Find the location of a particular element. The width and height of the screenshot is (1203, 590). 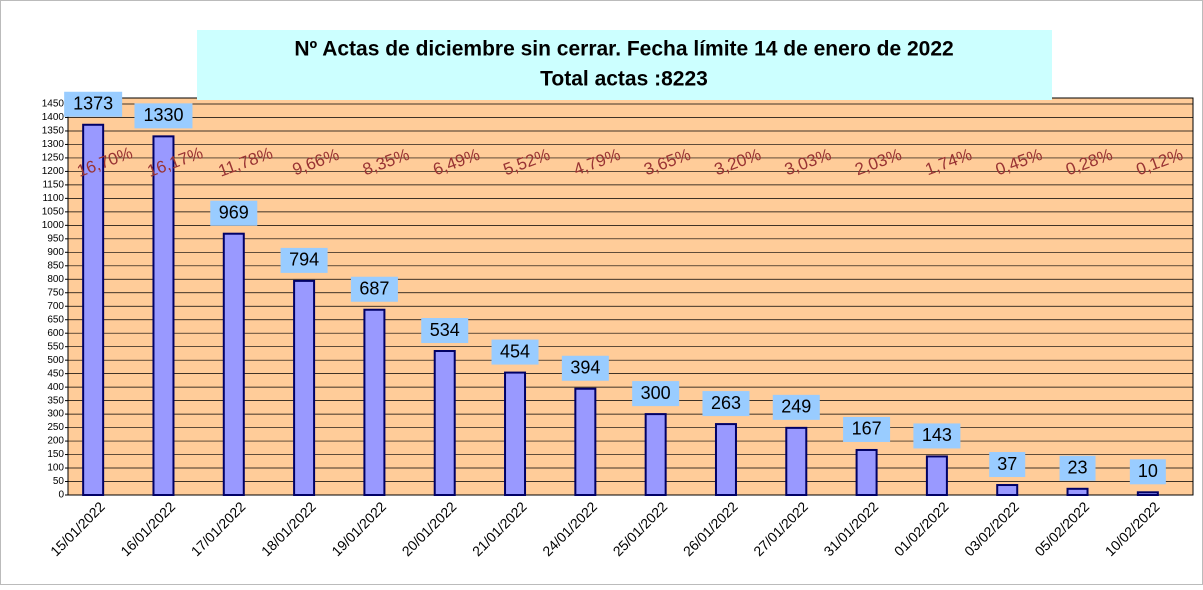

value-label: 534 is located at coordinates (445, 330).